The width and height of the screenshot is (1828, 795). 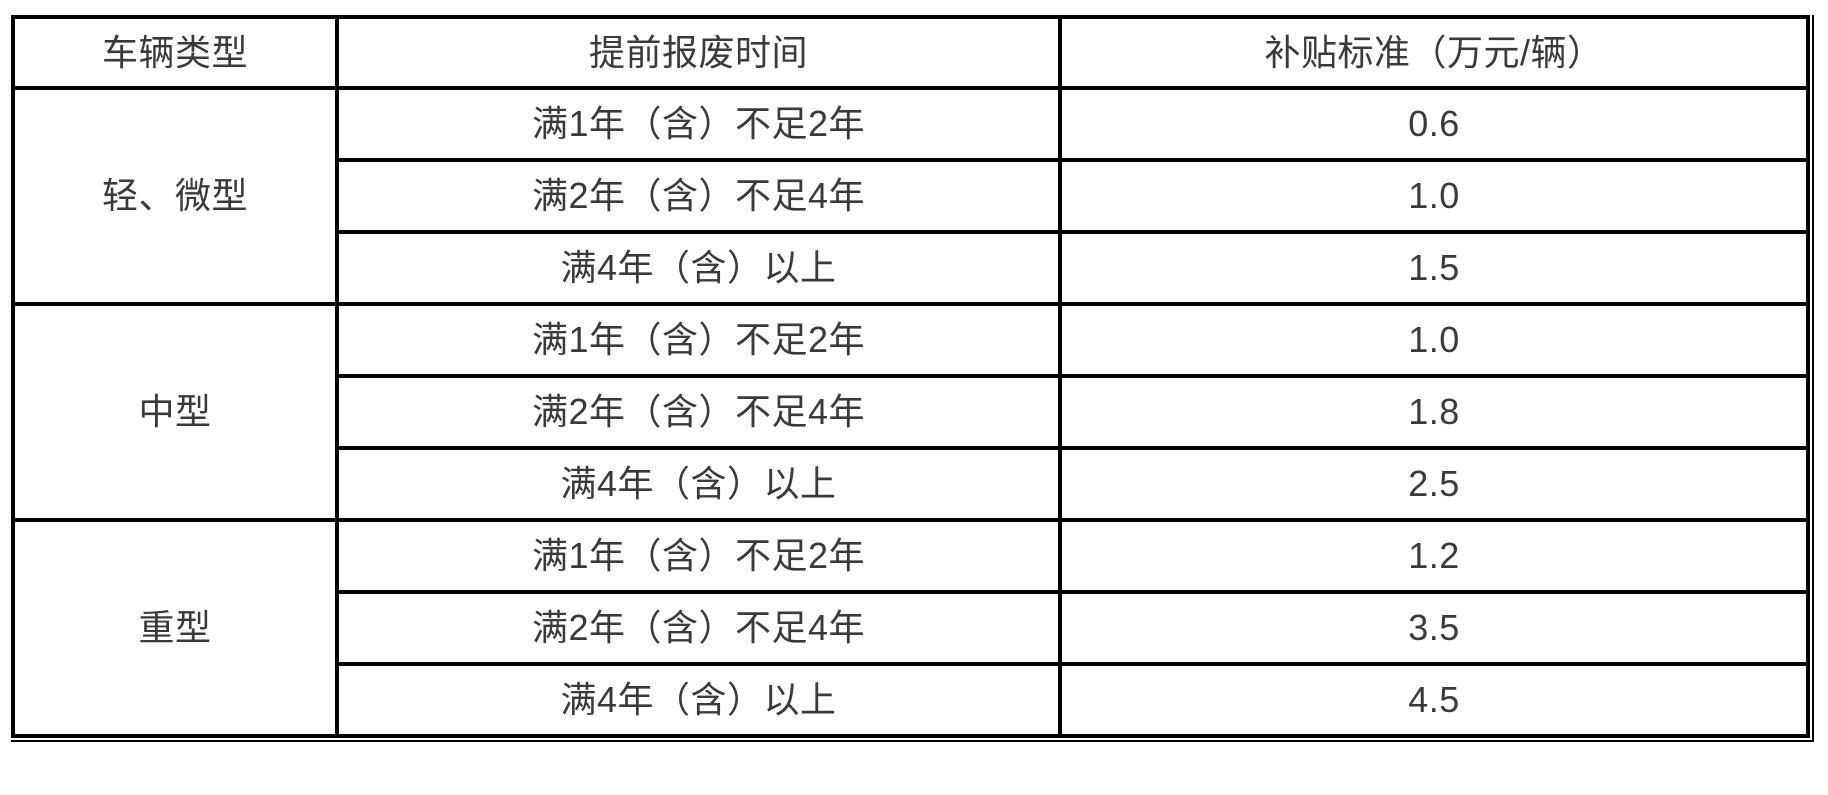 What do you see at coordinates (175, 52) in the screenshot?
I see `col-header-vehicle-type: 车辆类型` at bounding box center [175, 52].